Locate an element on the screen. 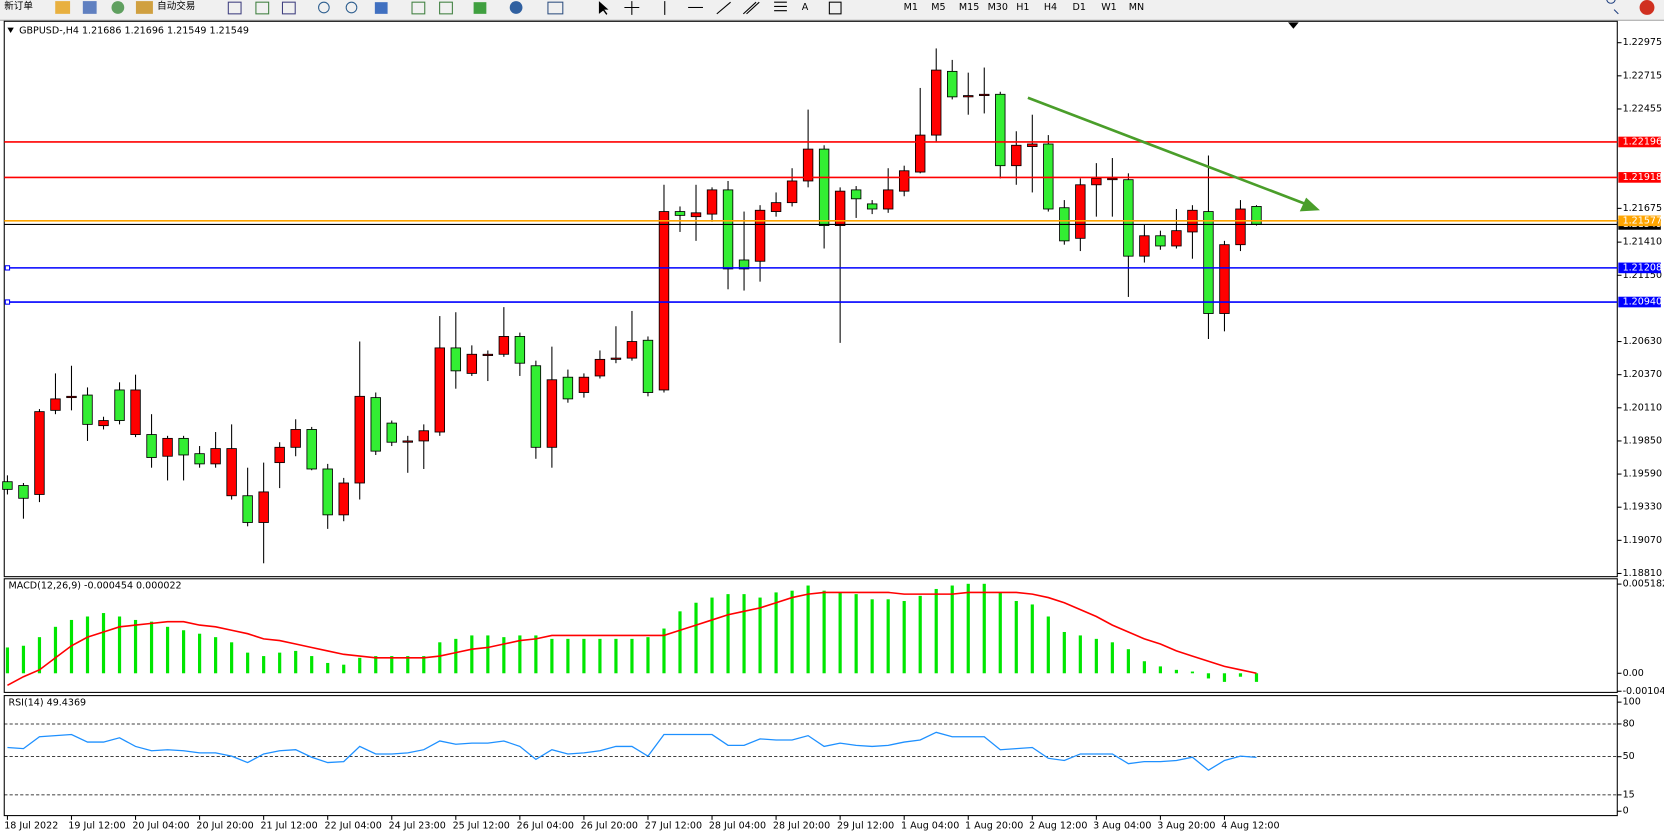 The image size is (1664, 839). x-tick-label: 28 Jul 20:00 is located at coordinates (801, 826).